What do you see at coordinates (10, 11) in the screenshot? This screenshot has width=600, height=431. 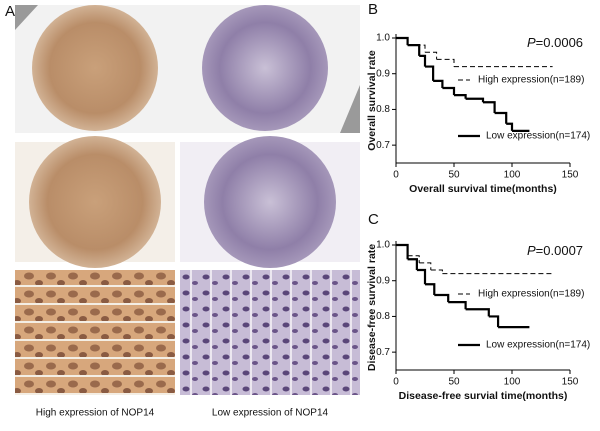 I see `panel-letter: A` at bounding box center [10, 11].